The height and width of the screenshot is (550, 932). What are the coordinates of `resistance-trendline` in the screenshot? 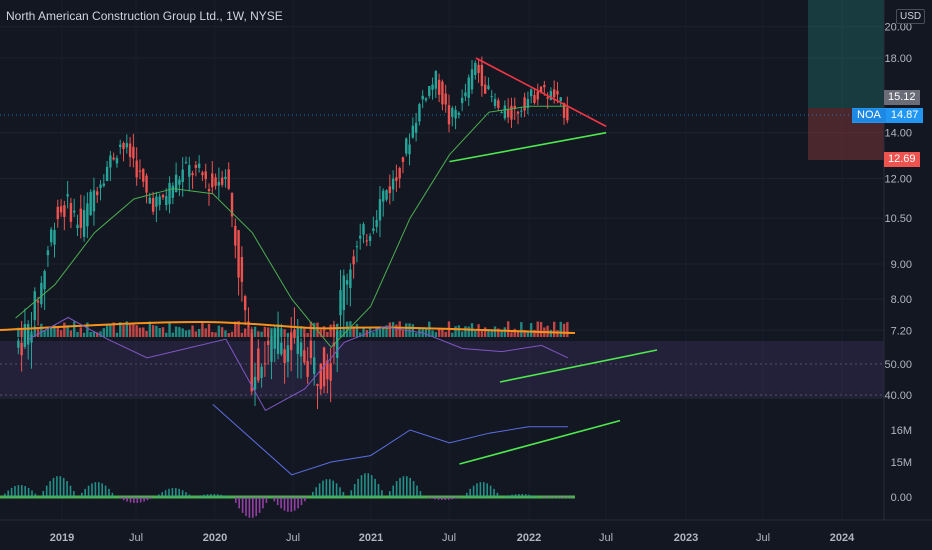 It's located at (541, 92).